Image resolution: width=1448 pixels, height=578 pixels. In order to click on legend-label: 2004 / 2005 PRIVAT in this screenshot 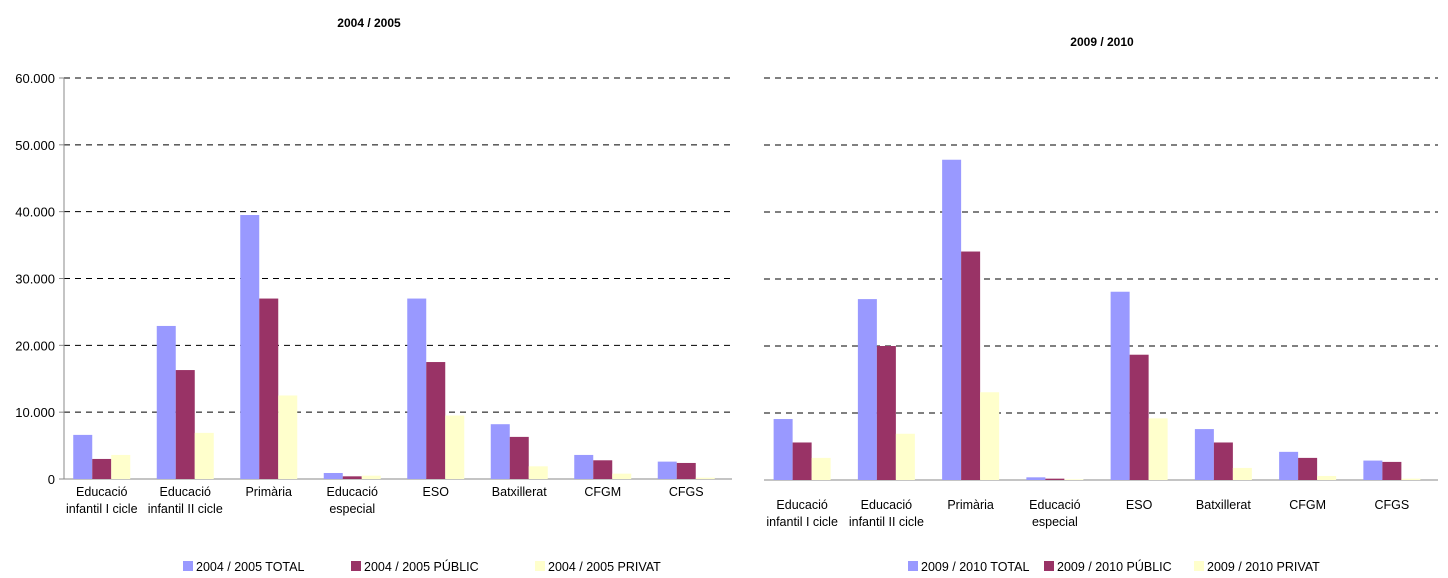, I will do `click(604, 567)`.